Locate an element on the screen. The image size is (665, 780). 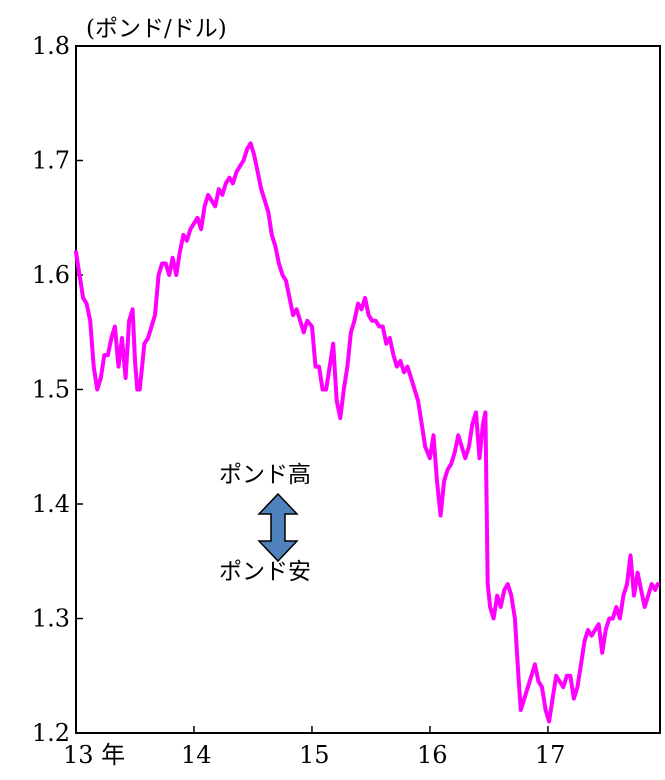
y-tick-label: 1.5 is located at coordinates (51, 390).